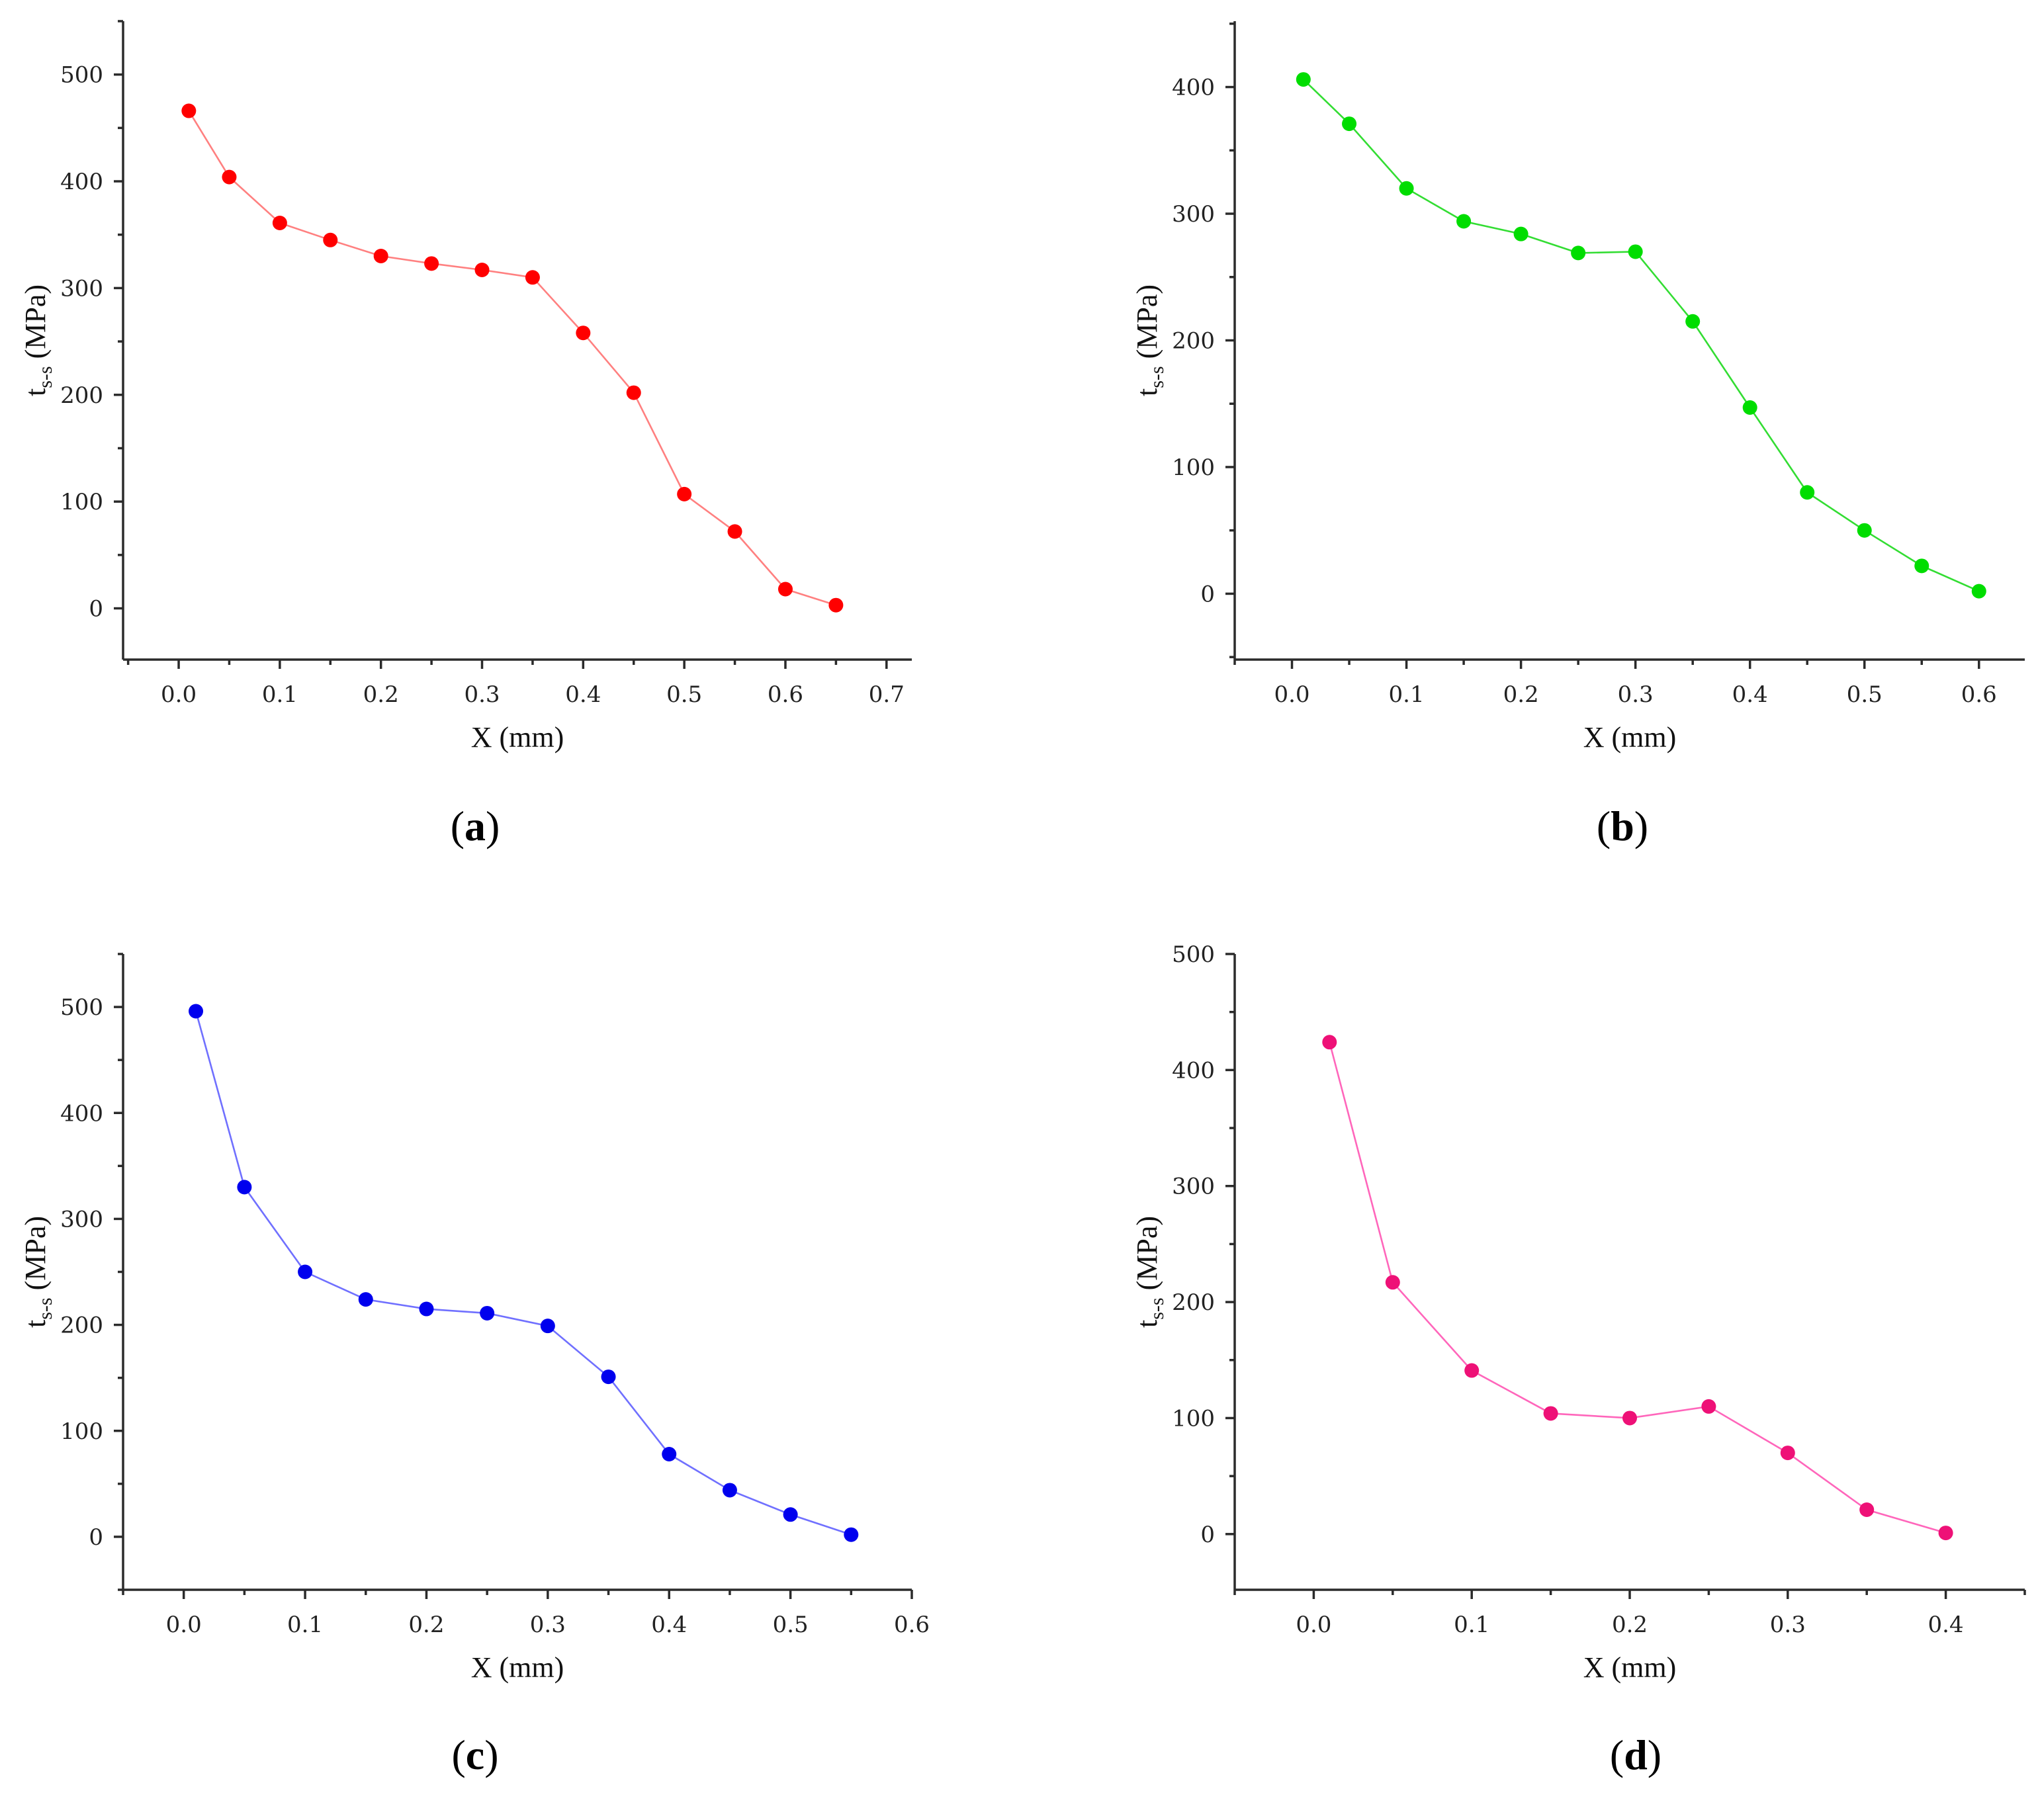 This screenshot has height=1820, width=2038. What do you see at coordinates (1193, 1419) in the screenshot?
I see `y-tick-label-d: 100` at bounding box center [1193, 1419].